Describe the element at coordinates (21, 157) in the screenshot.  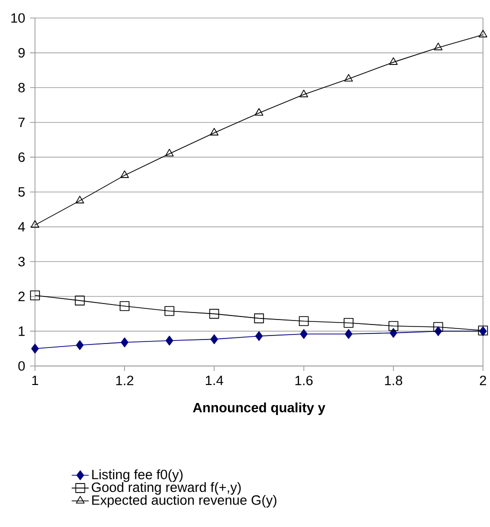
I see `y-tick-label: 6` at that location.